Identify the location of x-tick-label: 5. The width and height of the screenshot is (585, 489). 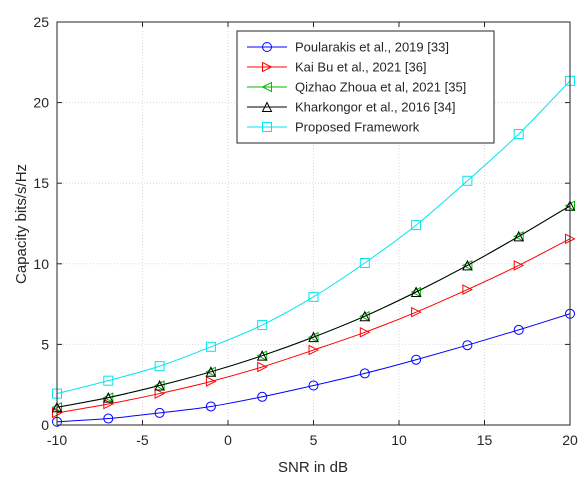
(314, 440).